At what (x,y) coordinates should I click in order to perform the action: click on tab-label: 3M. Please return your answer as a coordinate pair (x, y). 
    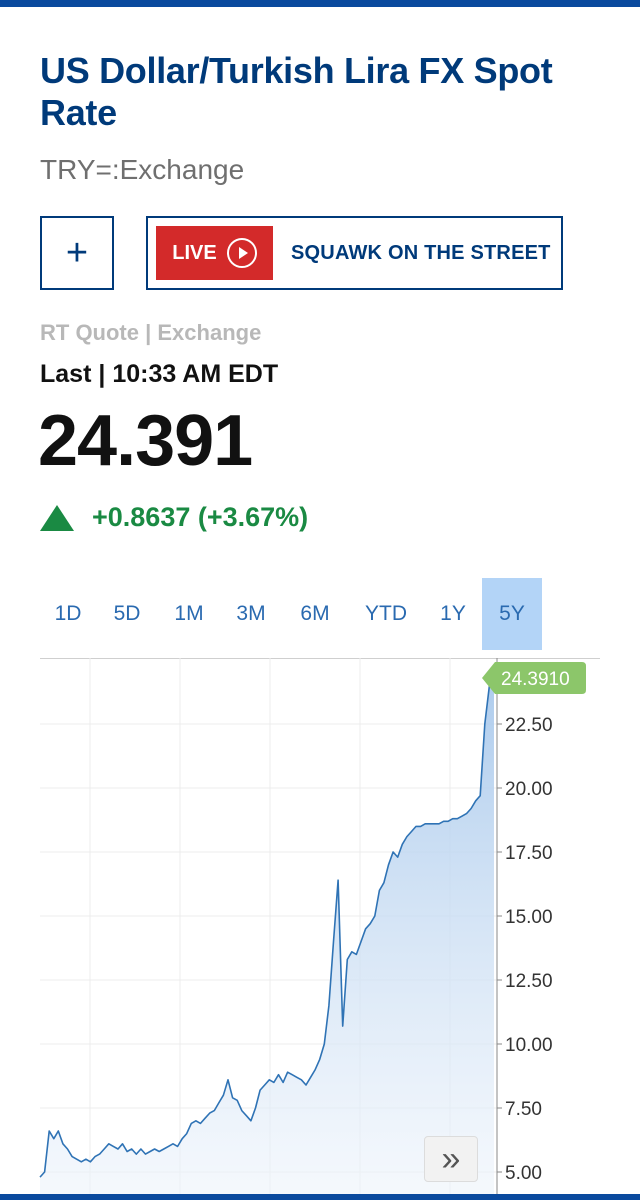
    Looking at the image, I should click on (251, 613).